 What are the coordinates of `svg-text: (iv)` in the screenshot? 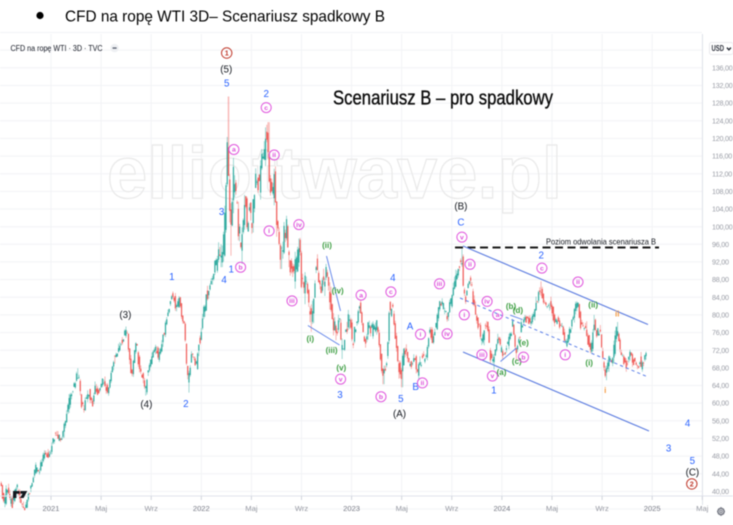 It's located at (338, 291).